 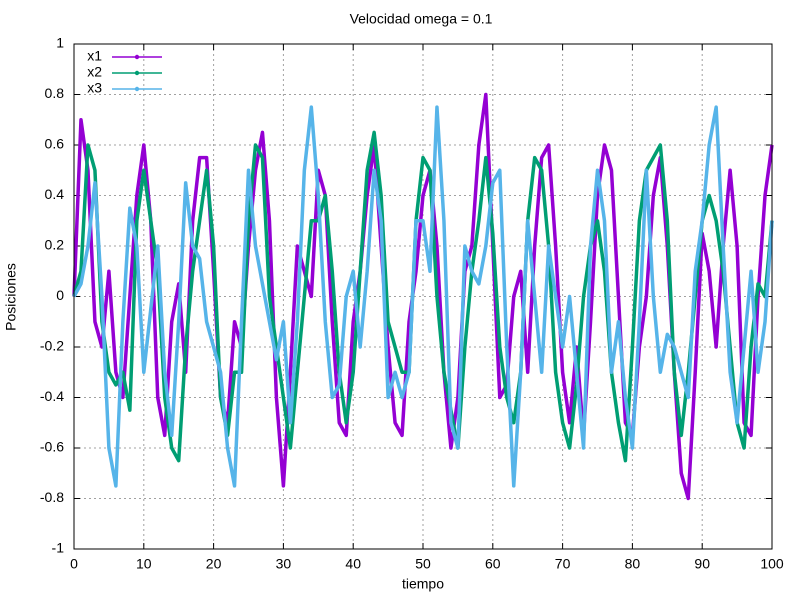 I want to click on x-tick-label: 90, so click(x=702, y=564).